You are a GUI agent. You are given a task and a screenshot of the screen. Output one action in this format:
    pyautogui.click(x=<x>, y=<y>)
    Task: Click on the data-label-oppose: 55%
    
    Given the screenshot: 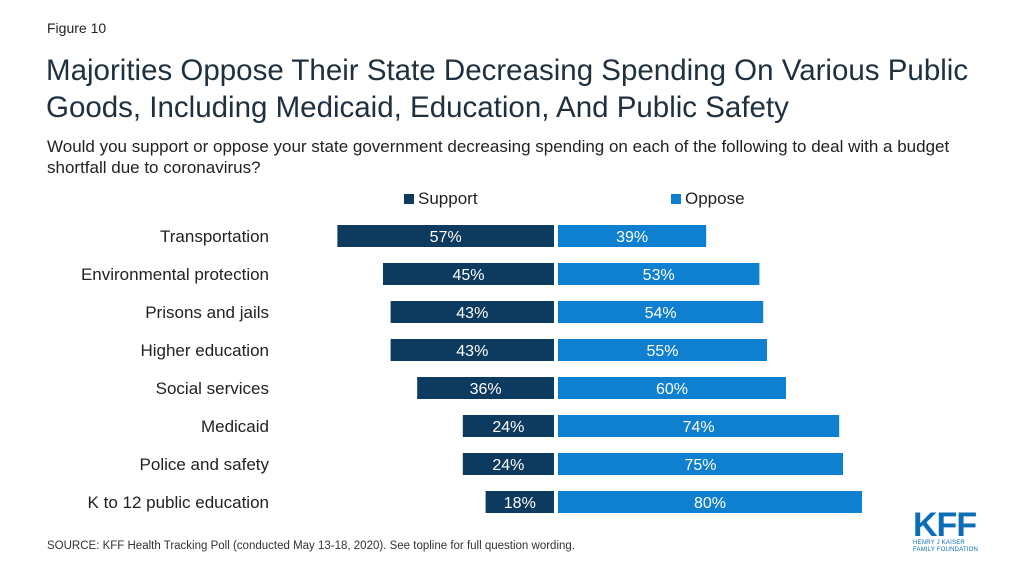 What is the action you would take?
    pyautogui.click(x=662, y=351)
    